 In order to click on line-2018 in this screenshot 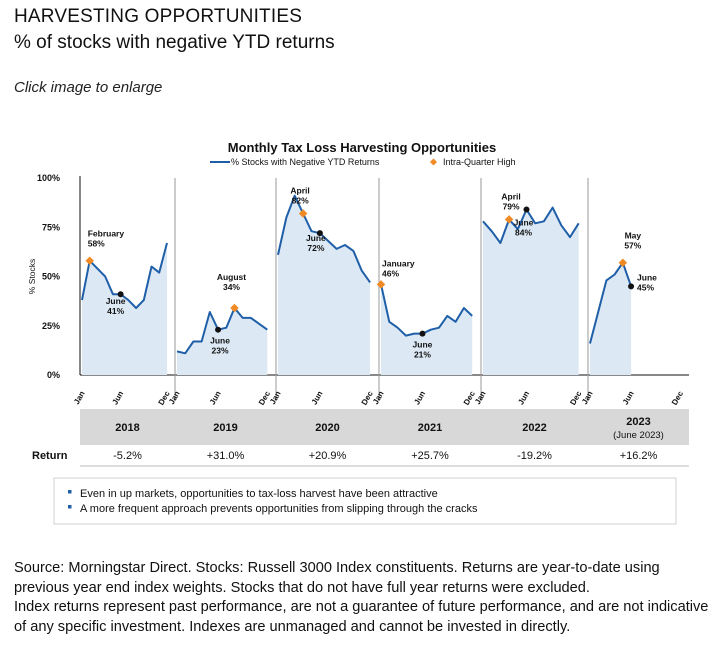, I will do `click(124, 275)`.